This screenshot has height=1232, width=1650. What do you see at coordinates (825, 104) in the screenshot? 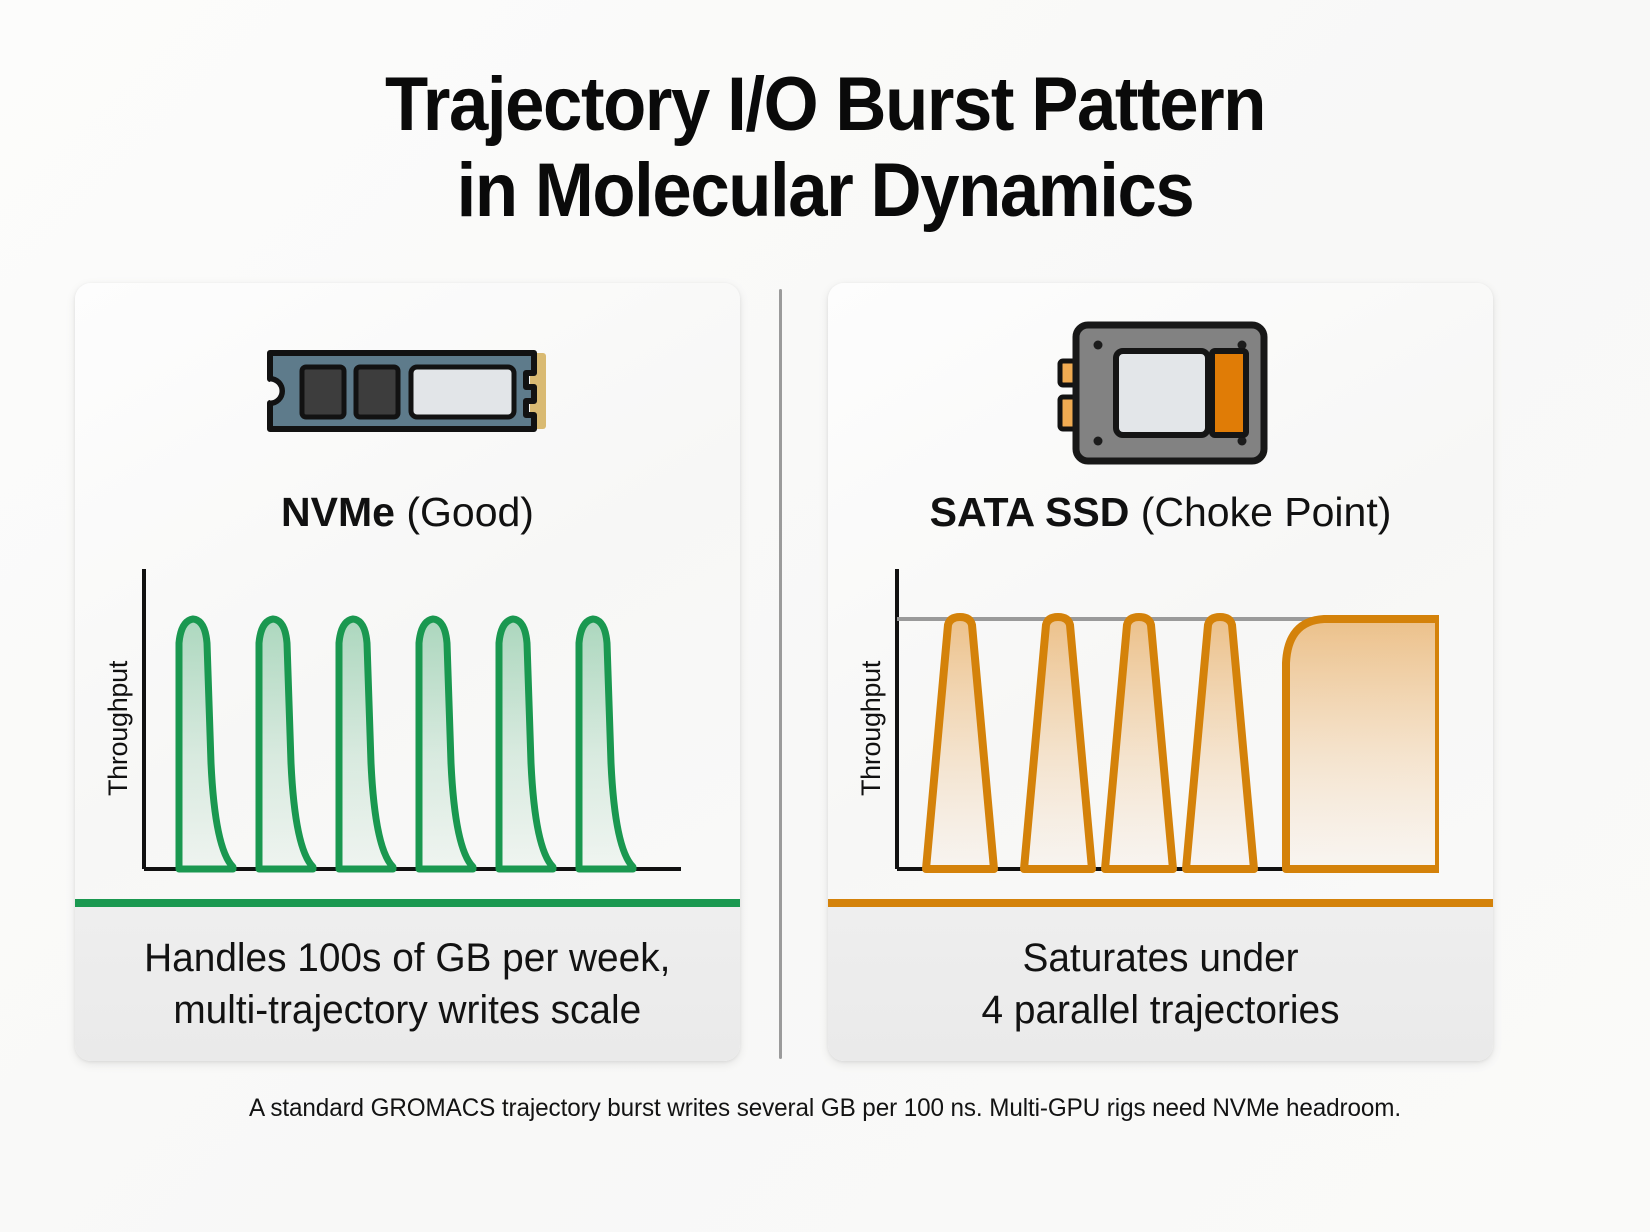
I see `title-line-1: Trajectory I/O Burst Pattern` at bounding box center [825, 104].